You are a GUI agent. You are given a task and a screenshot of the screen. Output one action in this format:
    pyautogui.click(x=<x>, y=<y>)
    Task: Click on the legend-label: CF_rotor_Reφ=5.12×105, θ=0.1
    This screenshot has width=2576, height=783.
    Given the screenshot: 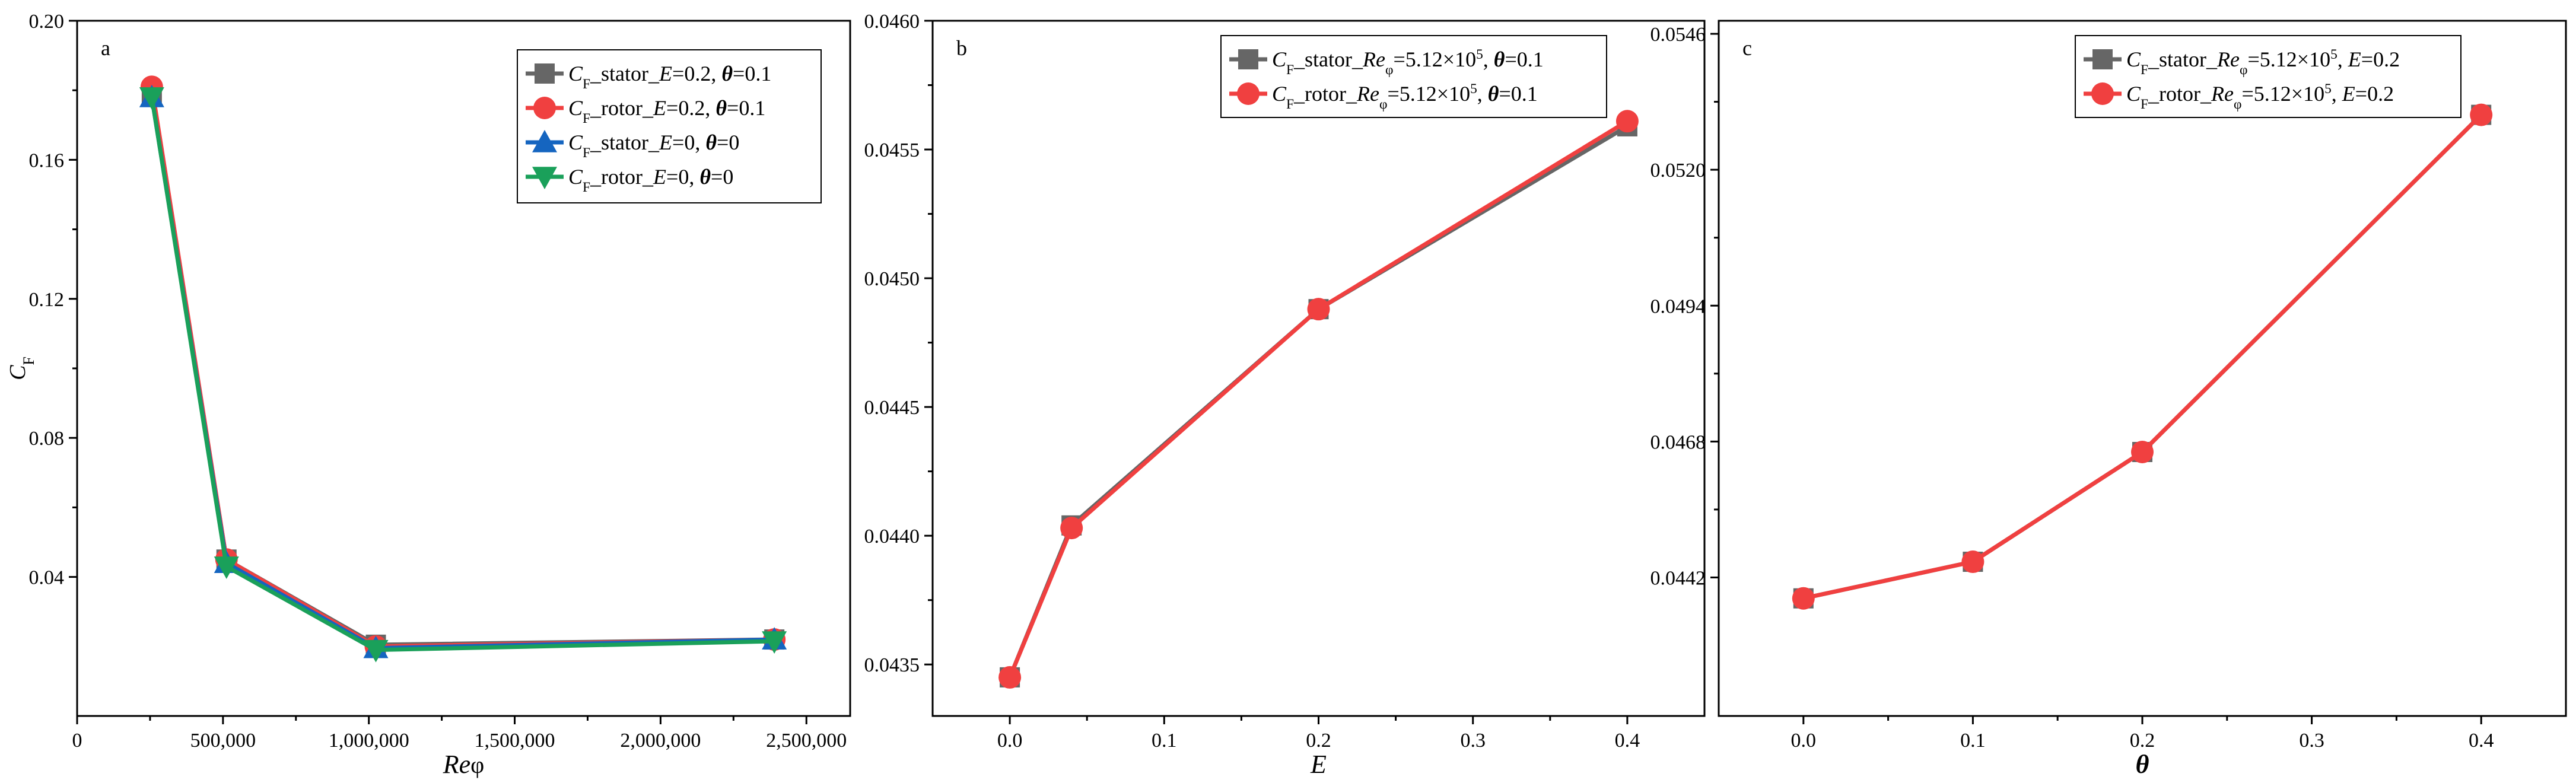 What is the action you would take?
    pyautogui.click(x=1405, y=96)
    